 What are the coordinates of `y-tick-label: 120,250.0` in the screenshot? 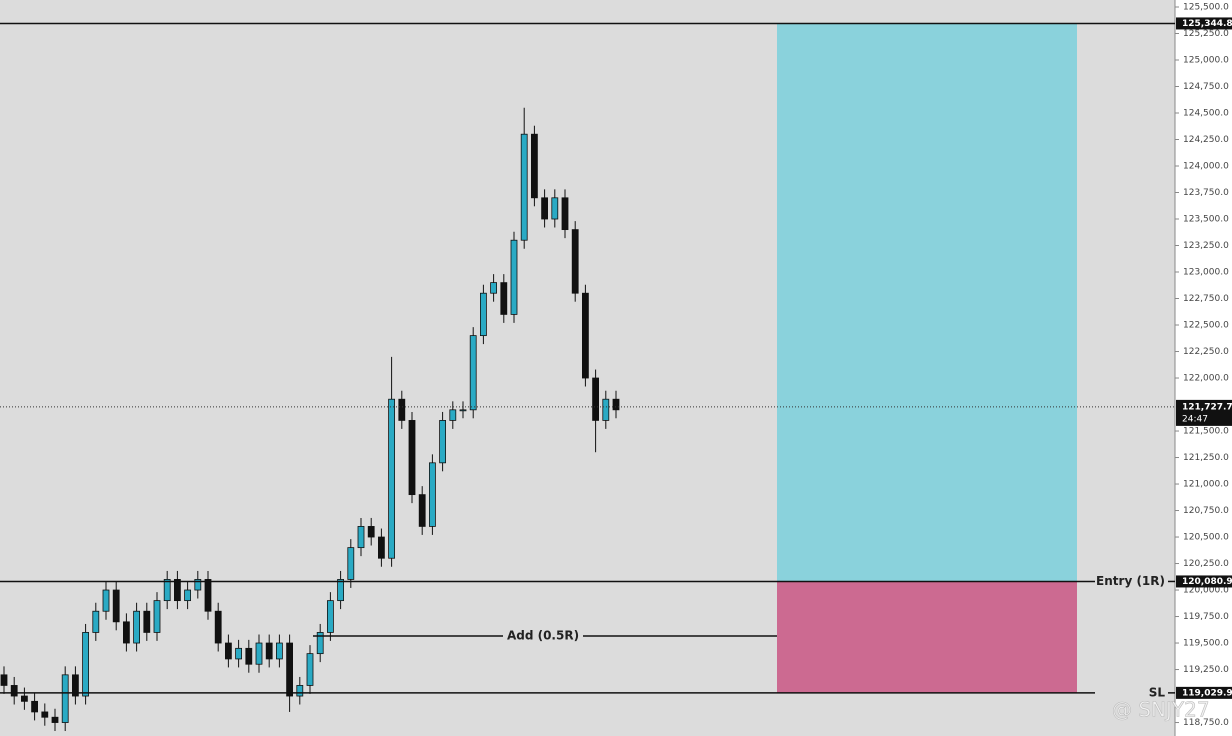 It's located at (1206, 564).